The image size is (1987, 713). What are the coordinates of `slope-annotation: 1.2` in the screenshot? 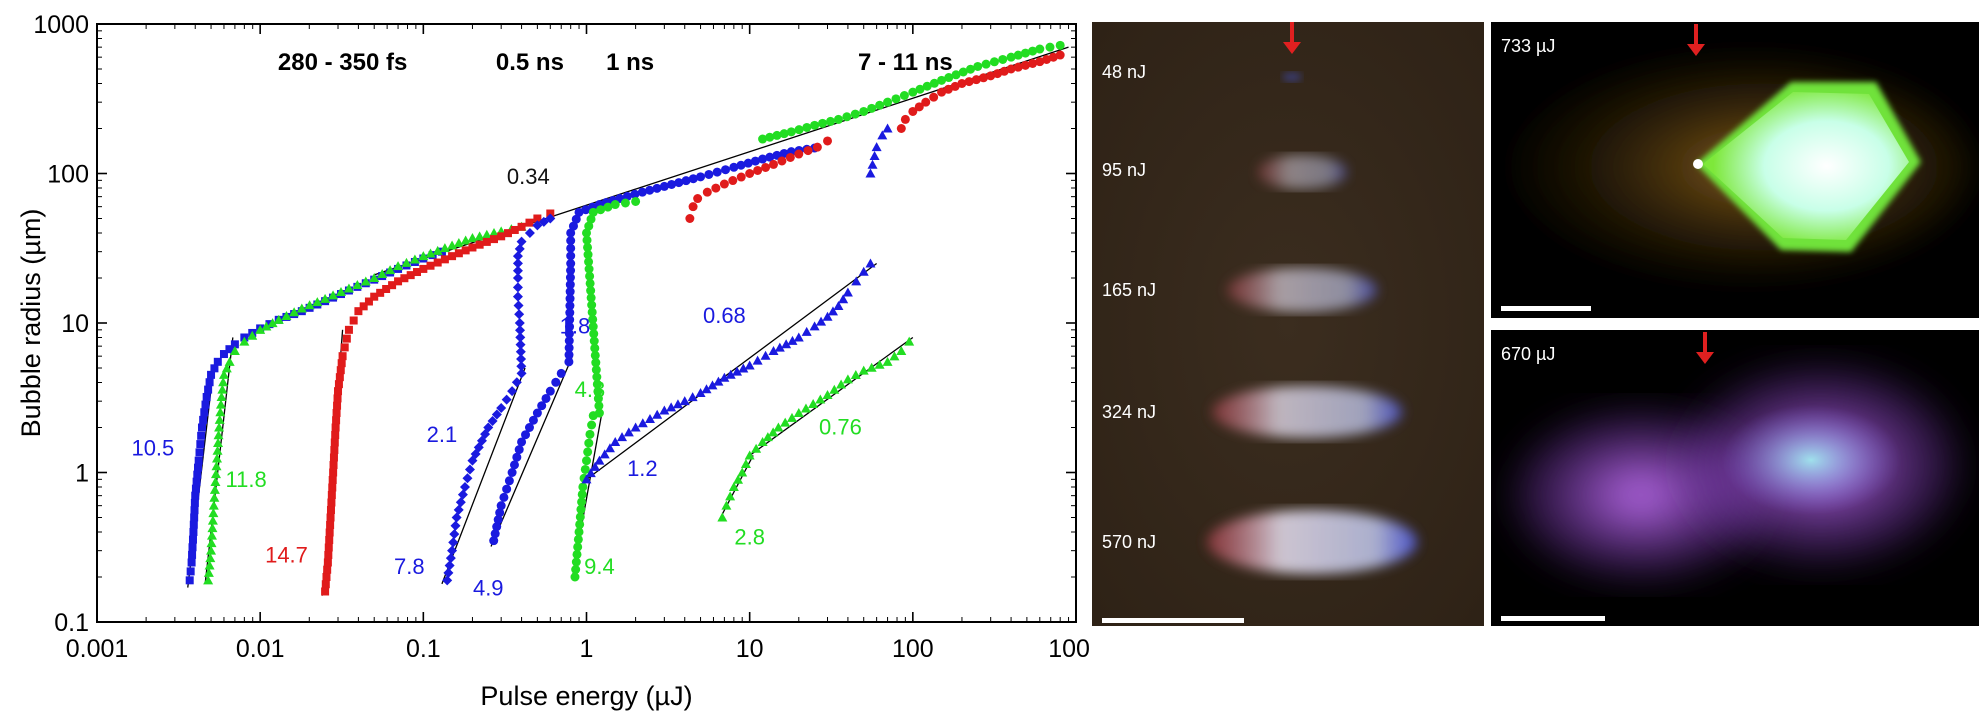 It's located at (642, 468).